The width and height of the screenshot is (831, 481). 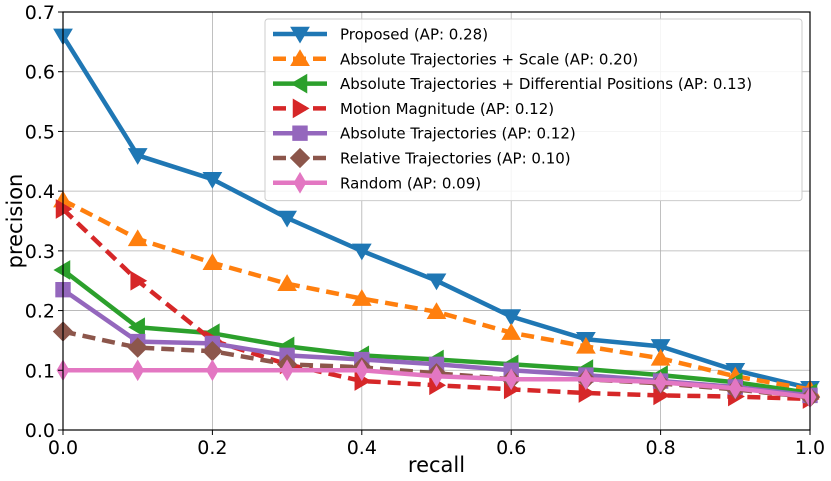 I want to click on y-axis-label: precision, so click(x=15, y=221).